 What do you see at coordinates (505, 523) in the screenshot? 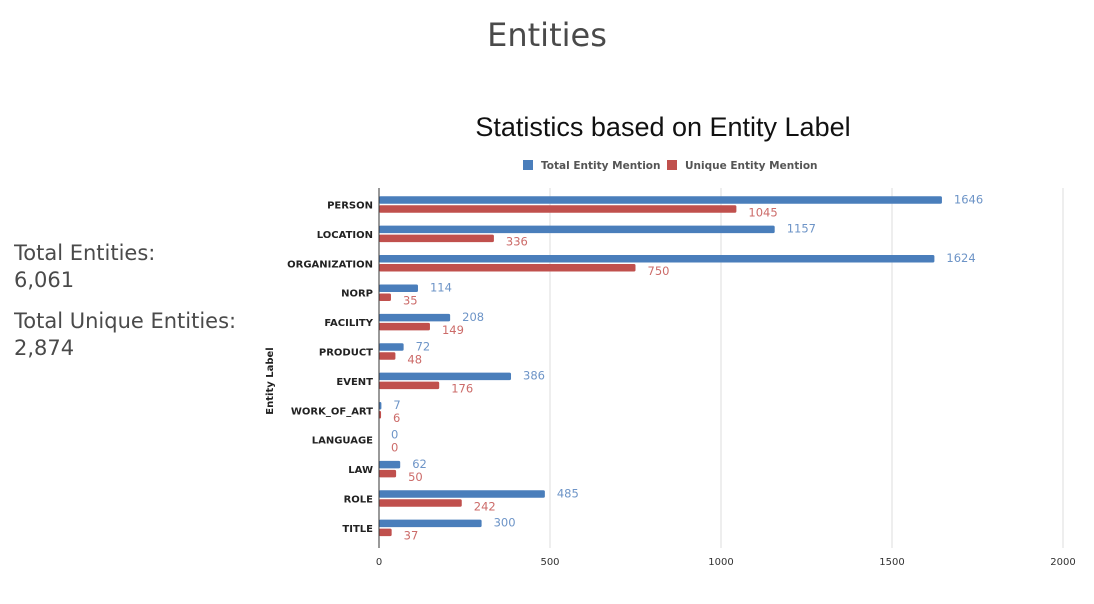
I see `data-label-total: 300` at bounding box center [505, 523].